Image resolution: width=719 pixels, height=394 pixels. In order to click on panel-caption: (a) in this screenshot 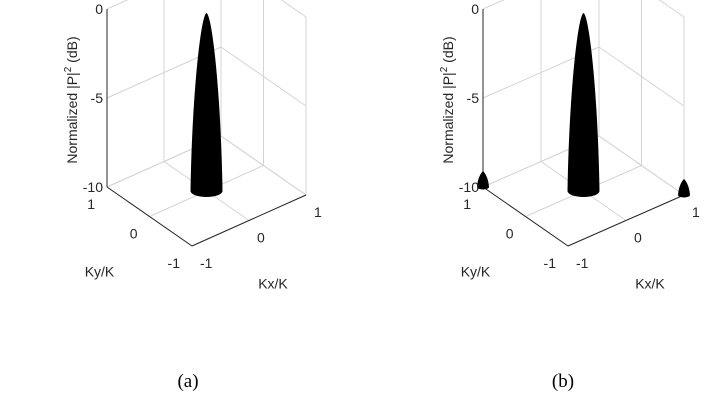, I will do `click(187, 381)`.